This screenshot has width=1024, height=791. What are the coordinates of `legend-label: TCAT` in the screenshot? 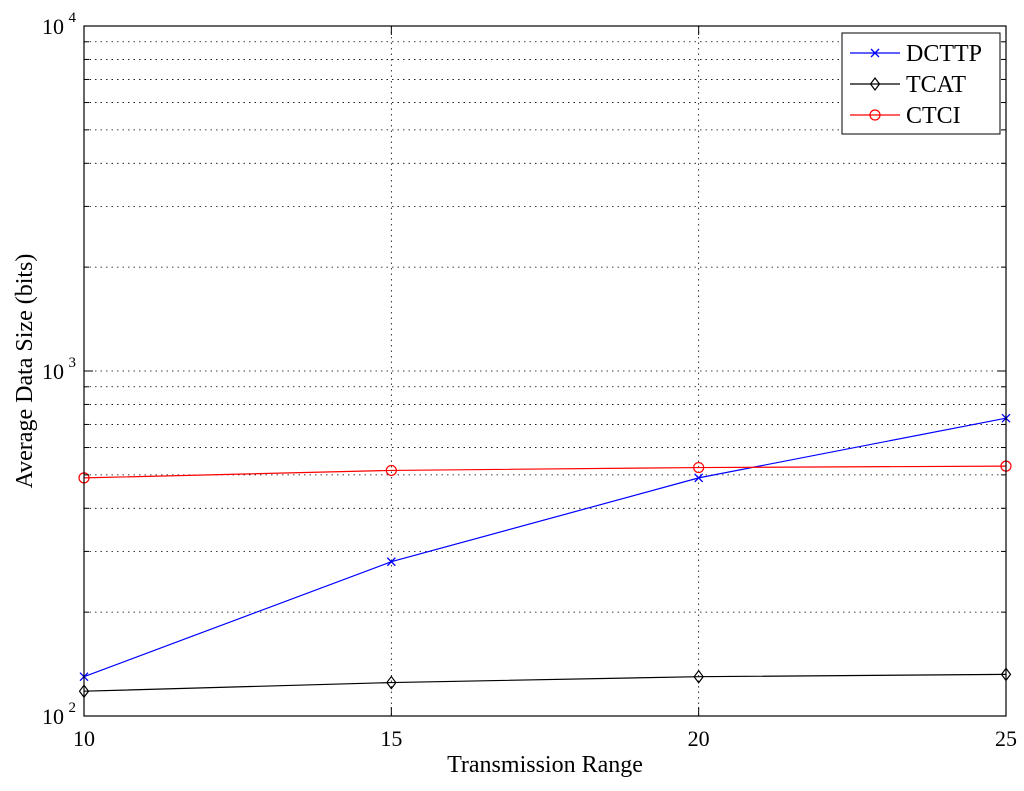 It's located at (936, 85).